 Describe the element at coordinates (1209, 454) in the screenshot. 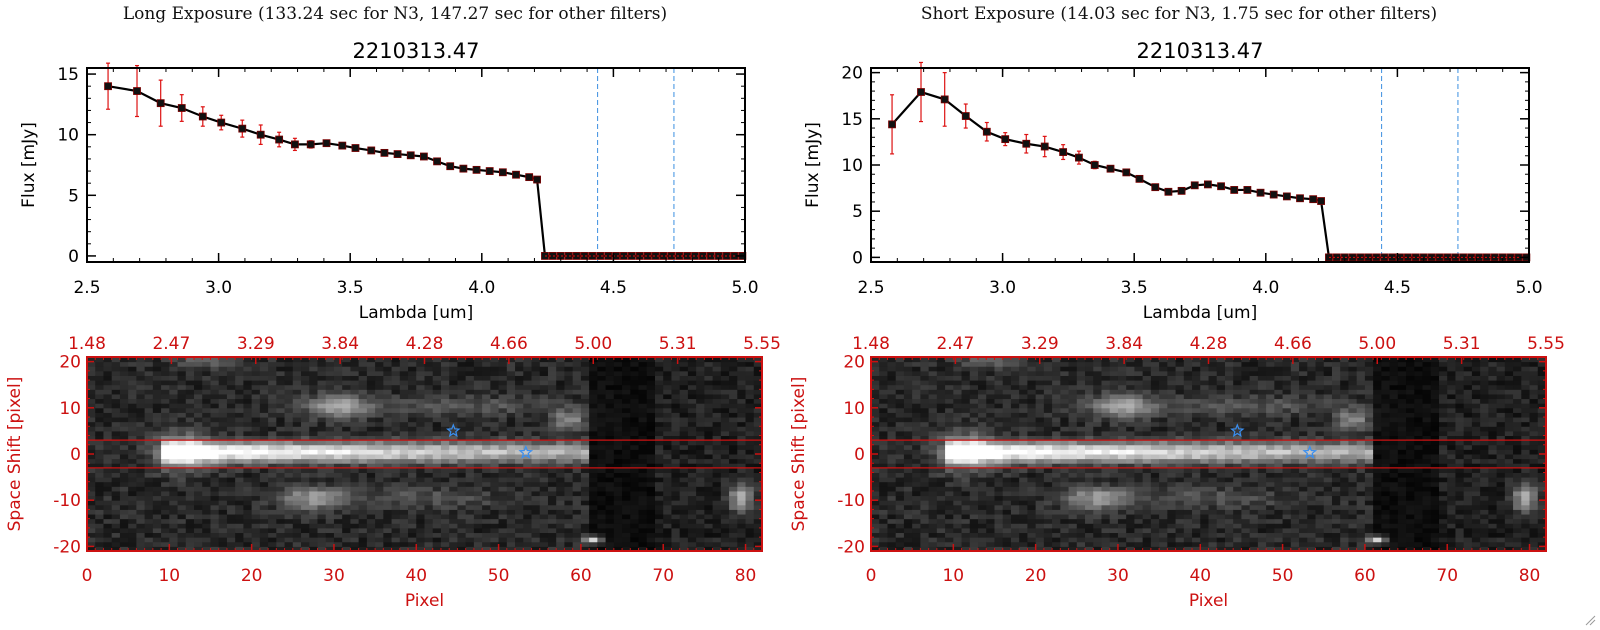

I see `spectral-image` at that location.